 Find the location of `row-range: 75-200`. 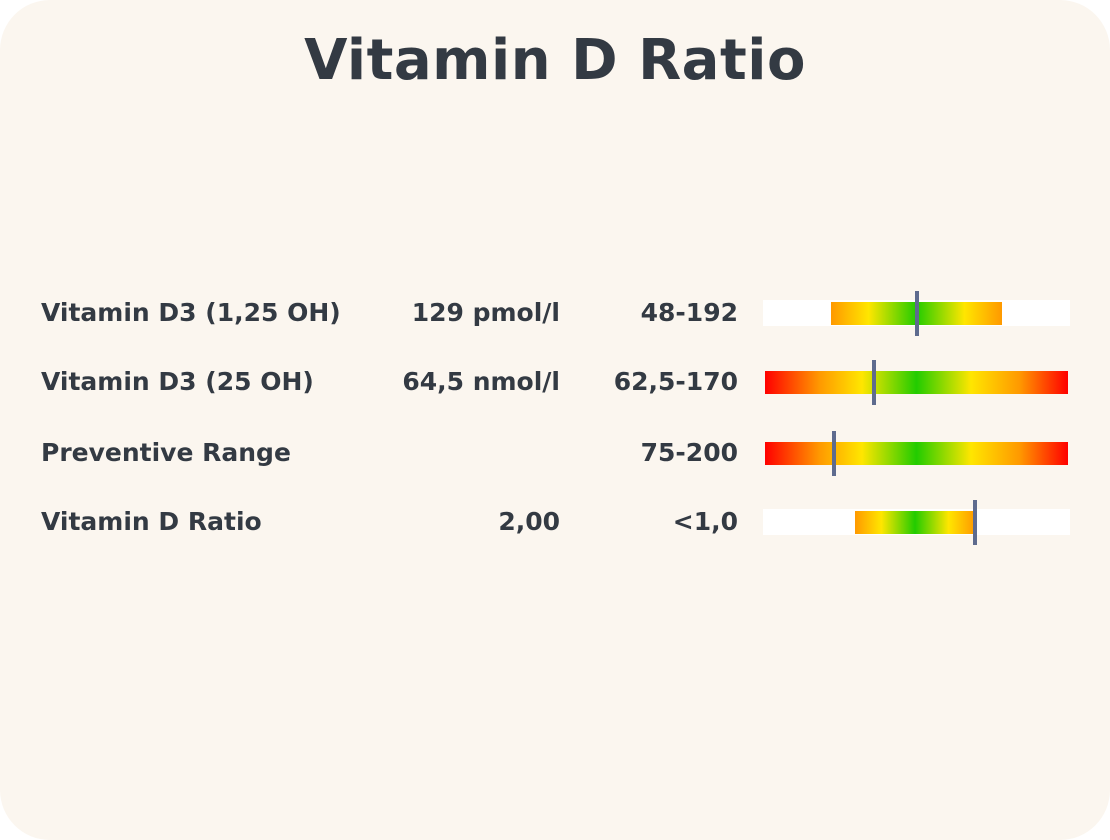

row-range: 75-200 is located at coordinates (689, 452).